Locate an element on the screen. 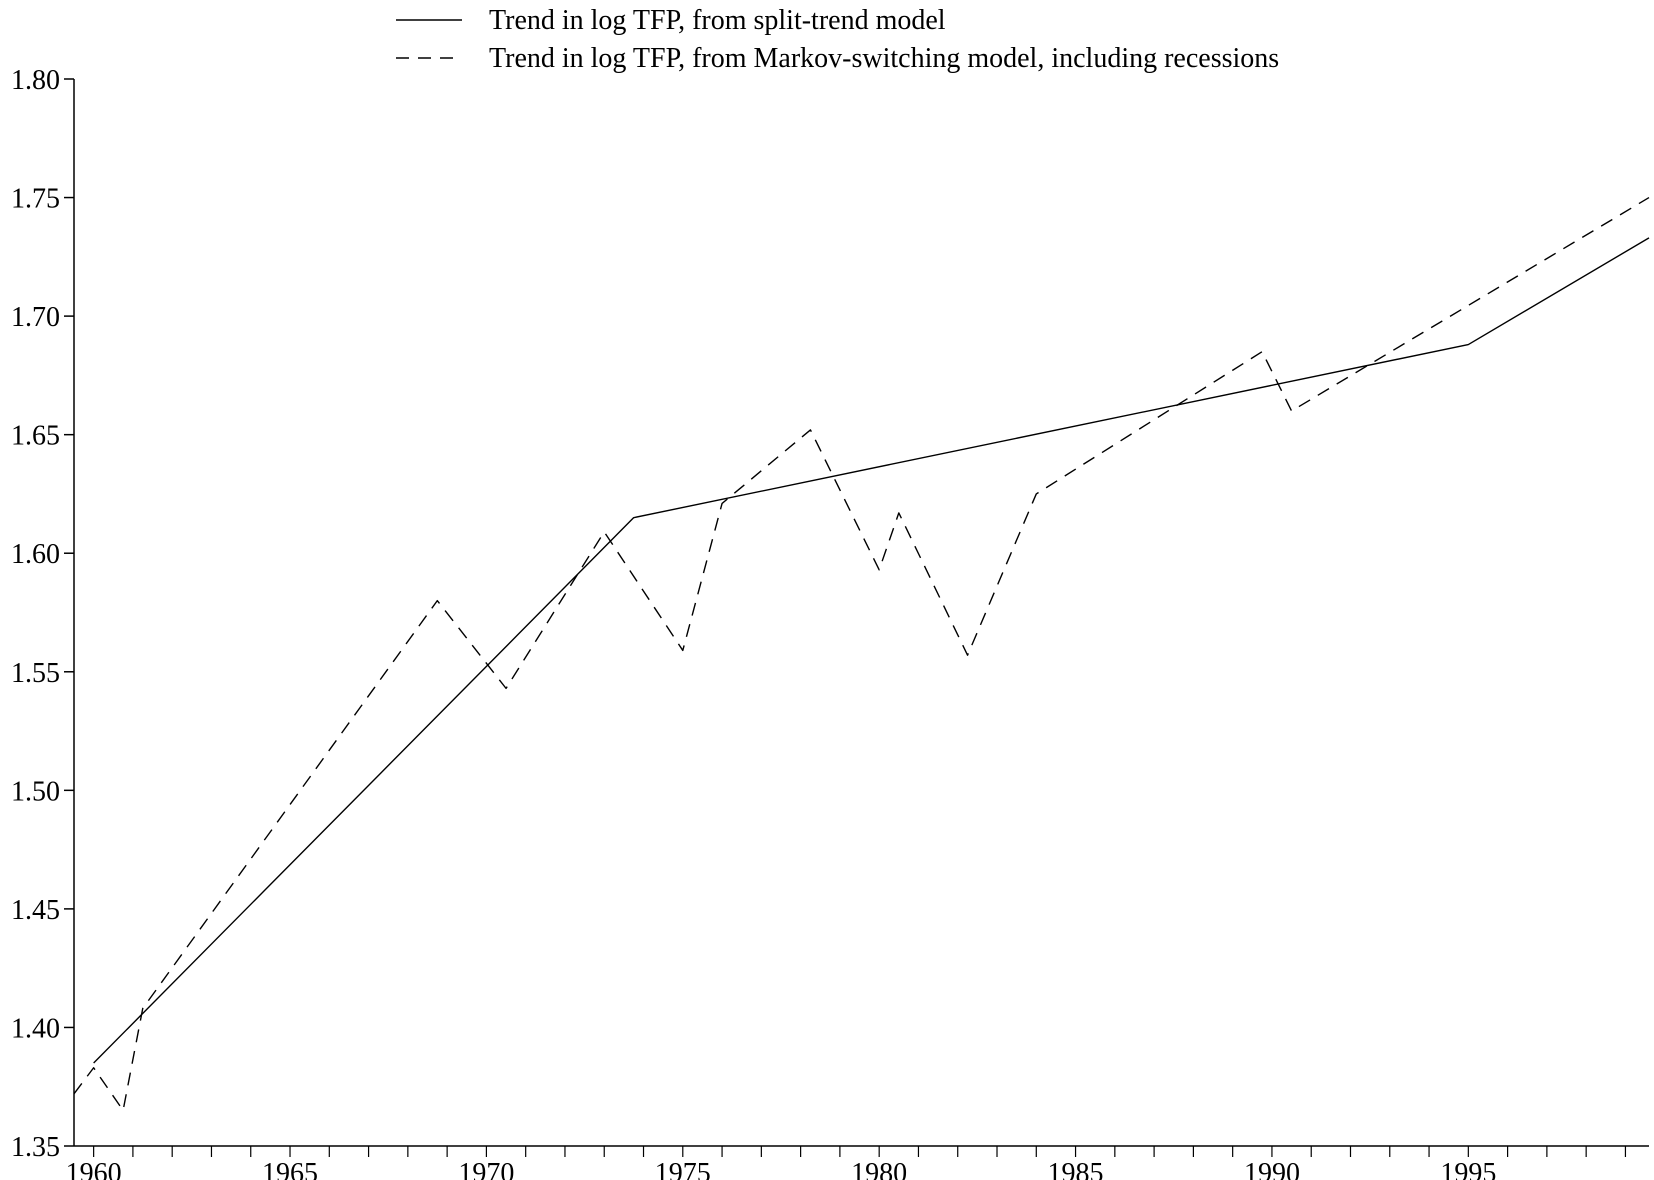 The height and width of the screenshot is (1180, 1654). y-tick-label: 1.65 is located at coordinates (35, 436).